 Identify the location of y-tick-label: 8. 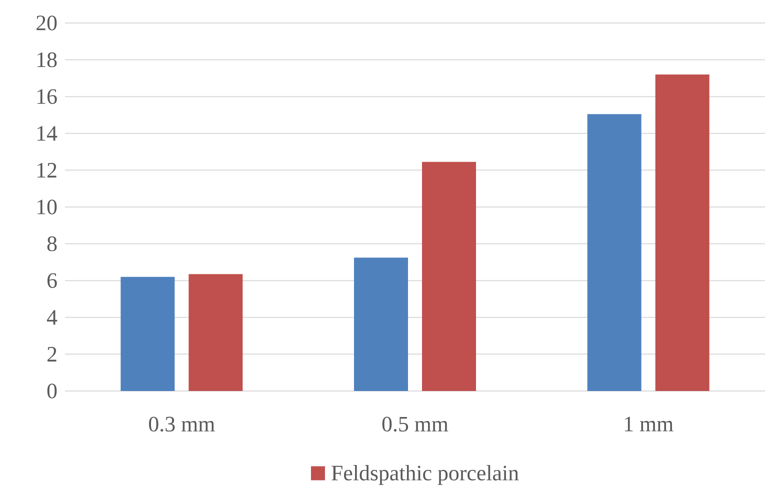
(52, 244).